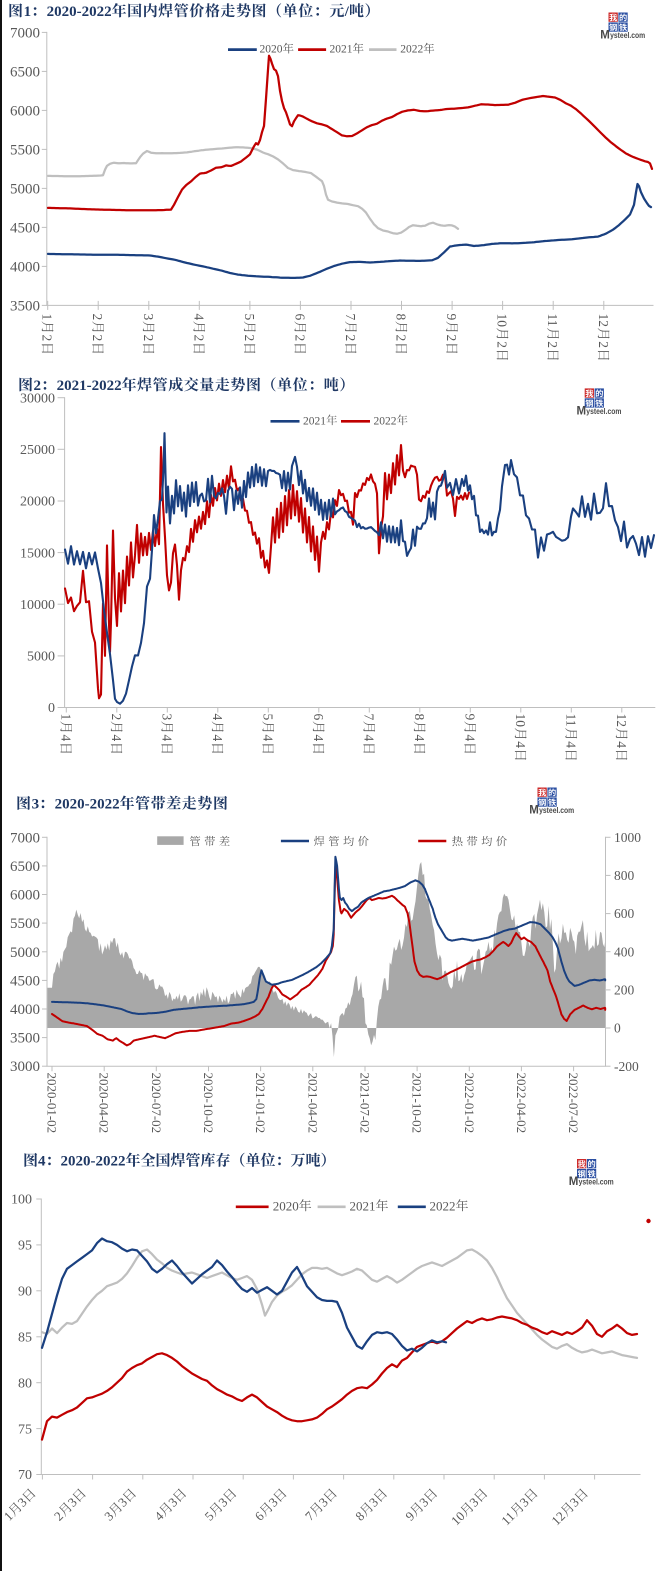 This screenshot has height=1571, width=661. What do you see at coordinates (37, 450) in the screenshot?
I see `svg-text: 25000` at bounding box center [37, 450].